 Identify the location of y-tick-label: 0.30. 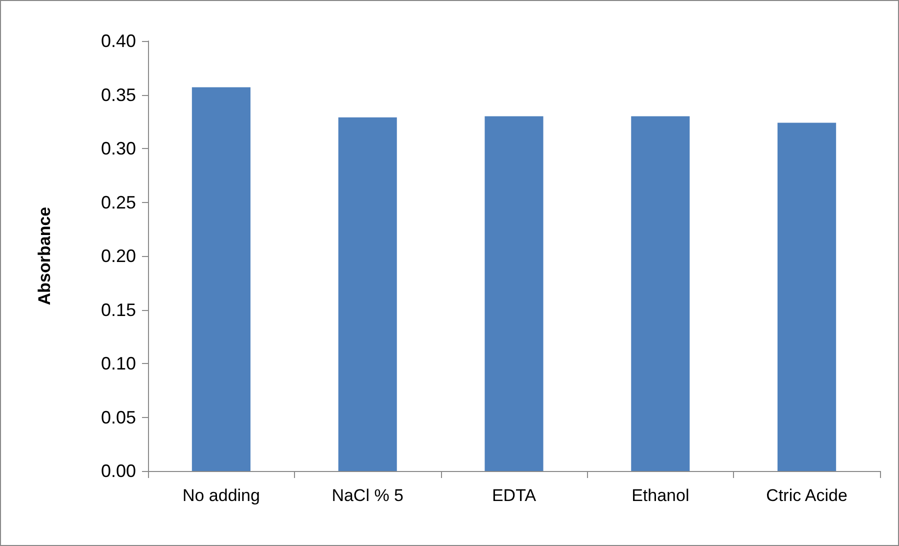
(118, 148).